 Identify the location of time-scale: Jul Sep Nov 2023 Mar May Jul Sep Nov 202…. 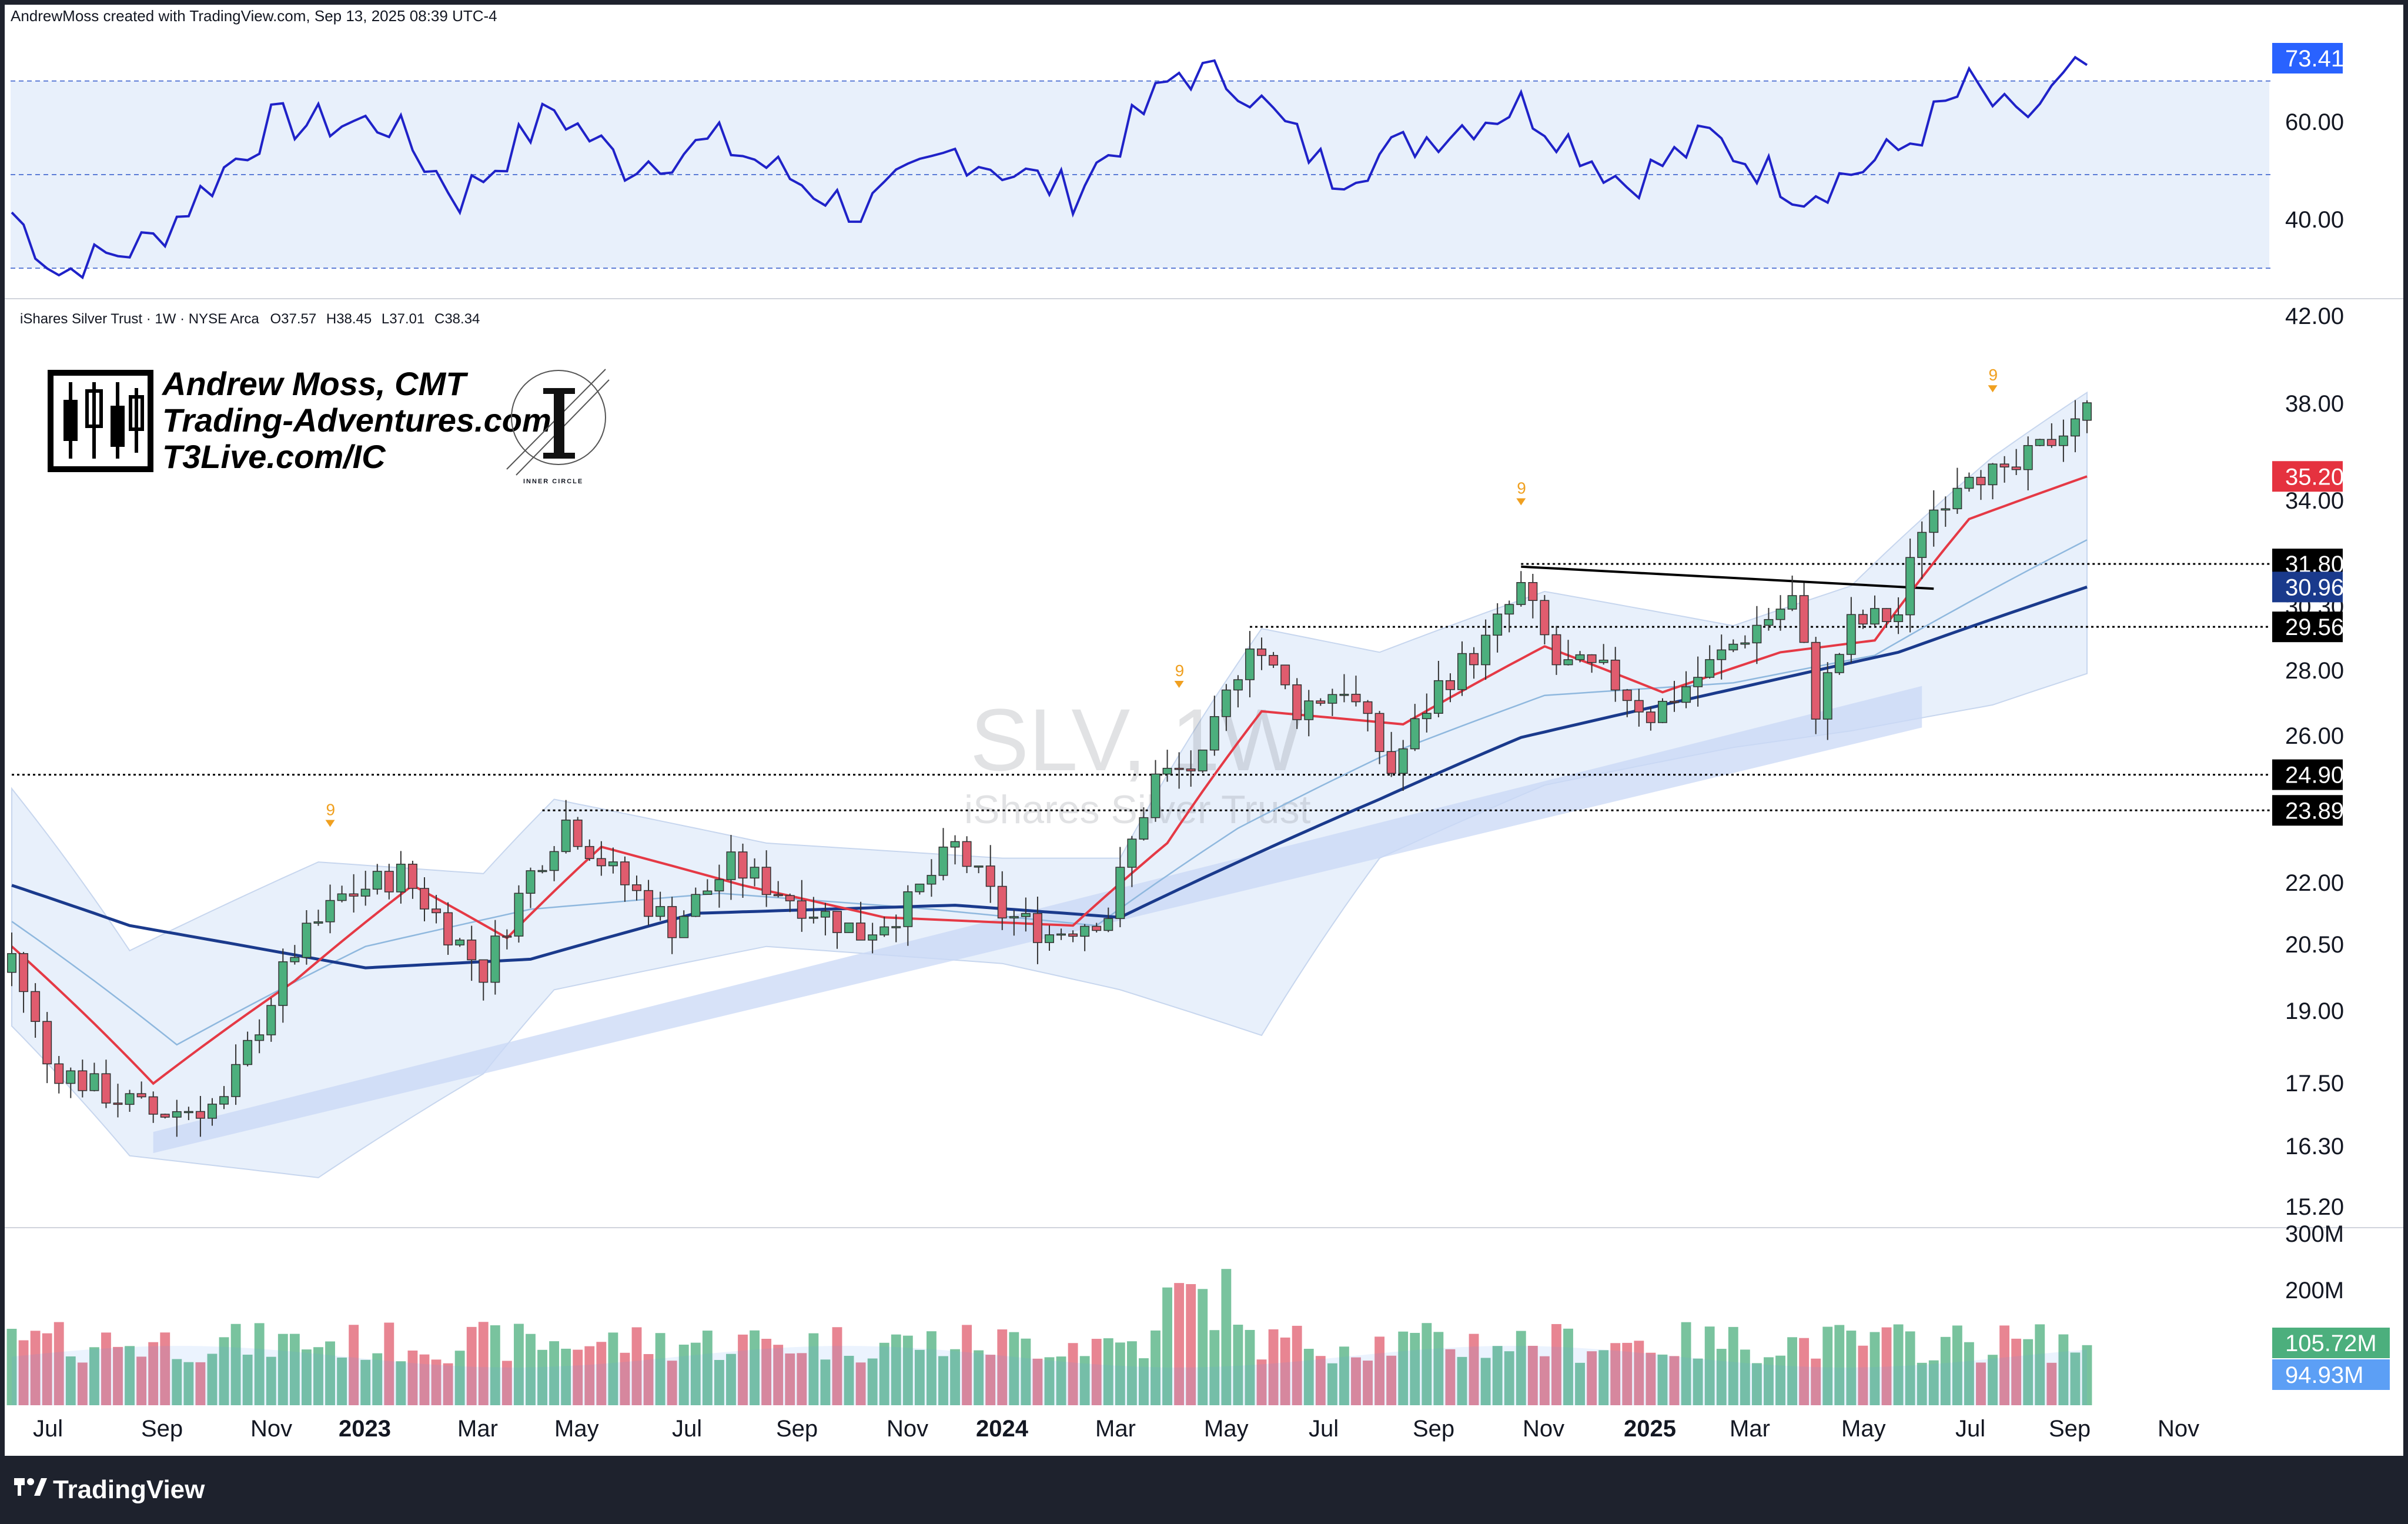
(1116, 1429).